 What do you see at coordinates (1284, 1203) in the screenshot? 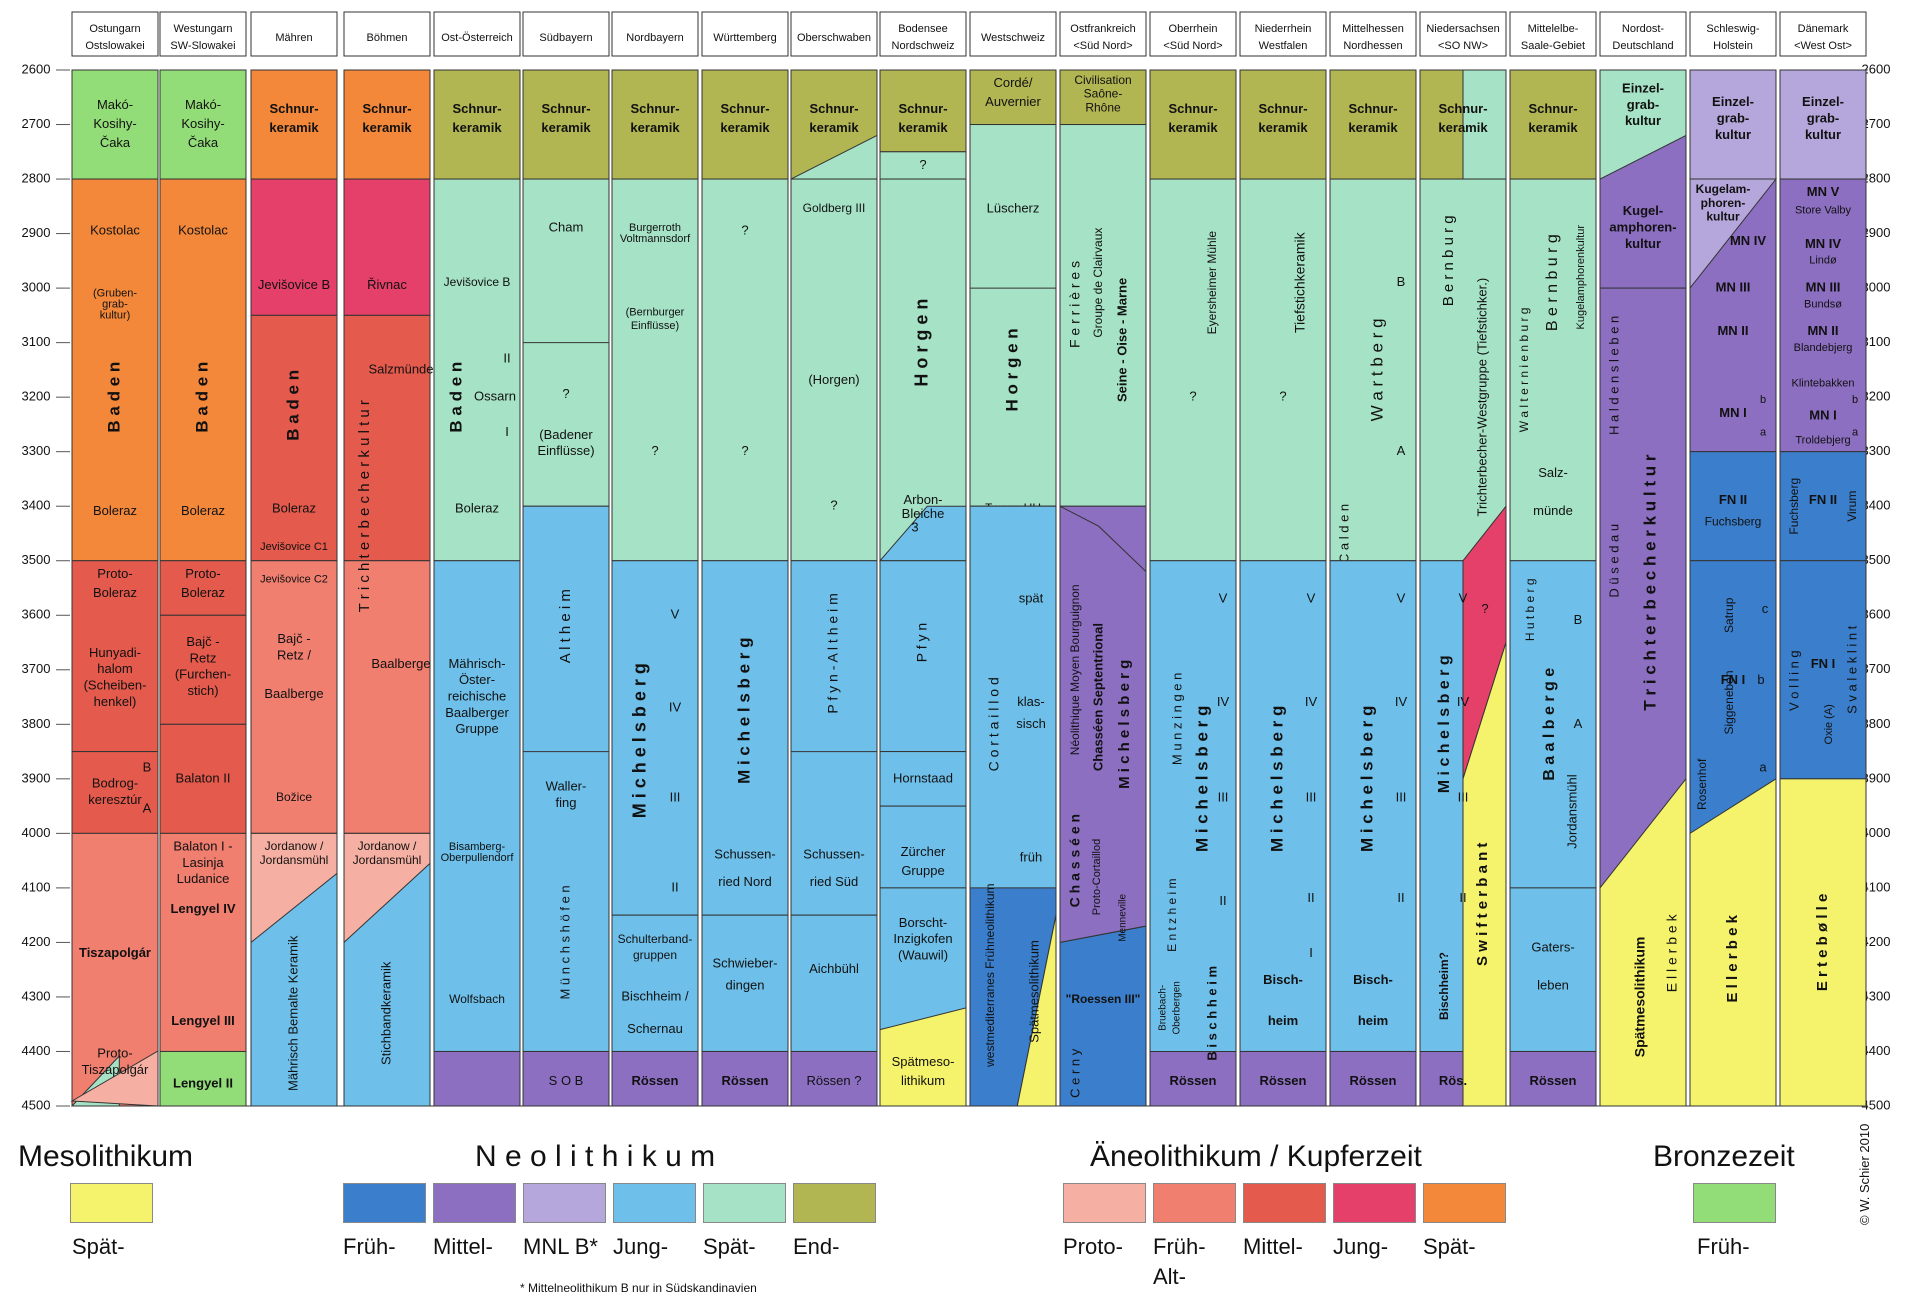
I see `legend-swatch-cu-mittel` at bounding box center [1284, 1203].